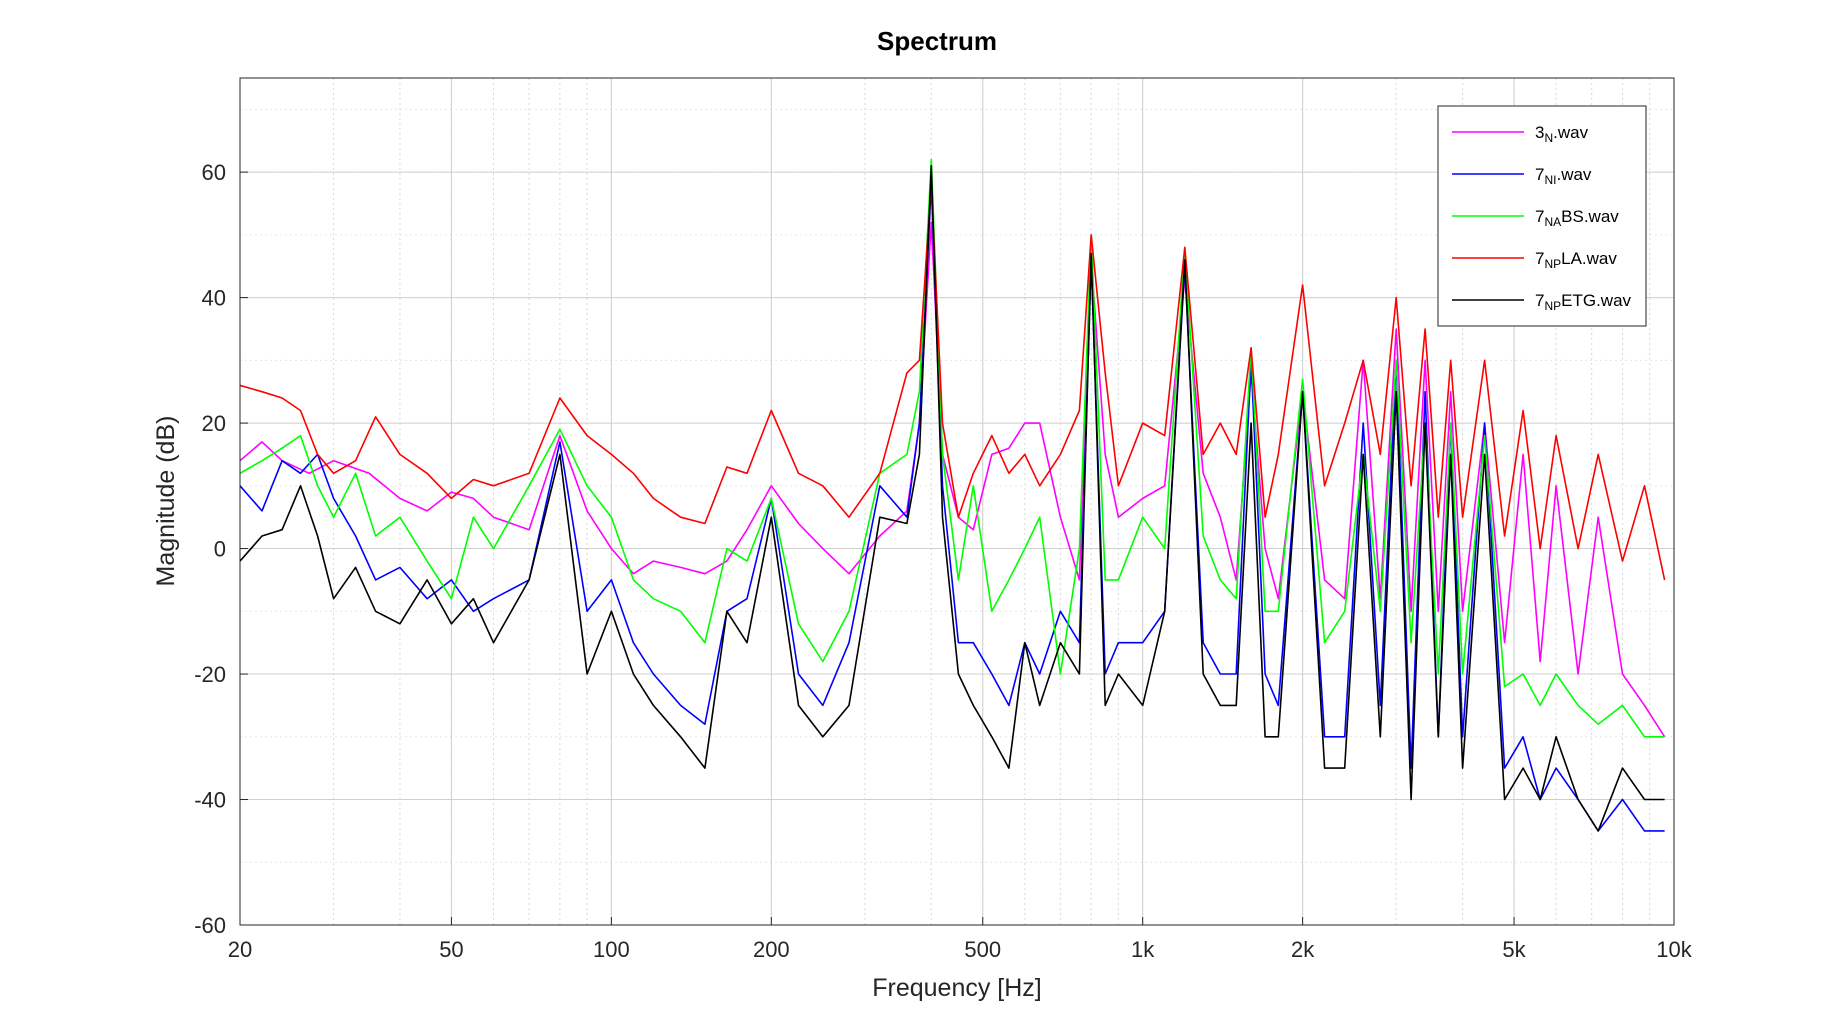 Image resolution: width=1825 pixels, height=1027 pixels. What do you see at coordinates (210, 925) in the screenshot?
I see `y-tick-label: -60` at bounding box center [210, 925].